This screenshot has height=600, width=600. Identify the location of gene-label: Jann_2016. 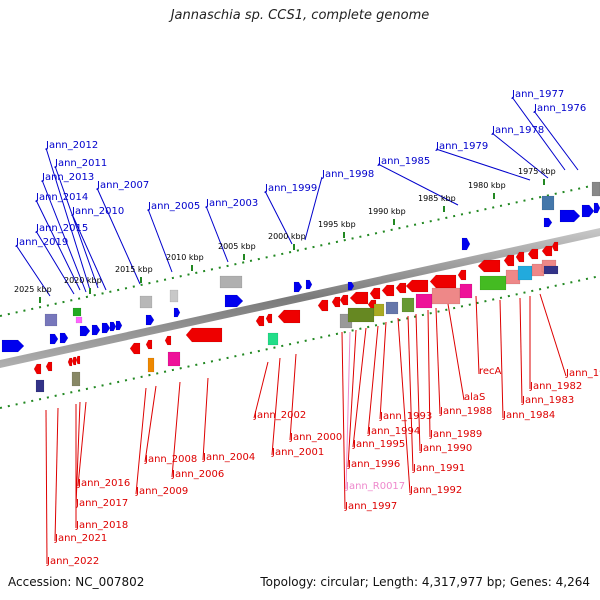
(103, 483).